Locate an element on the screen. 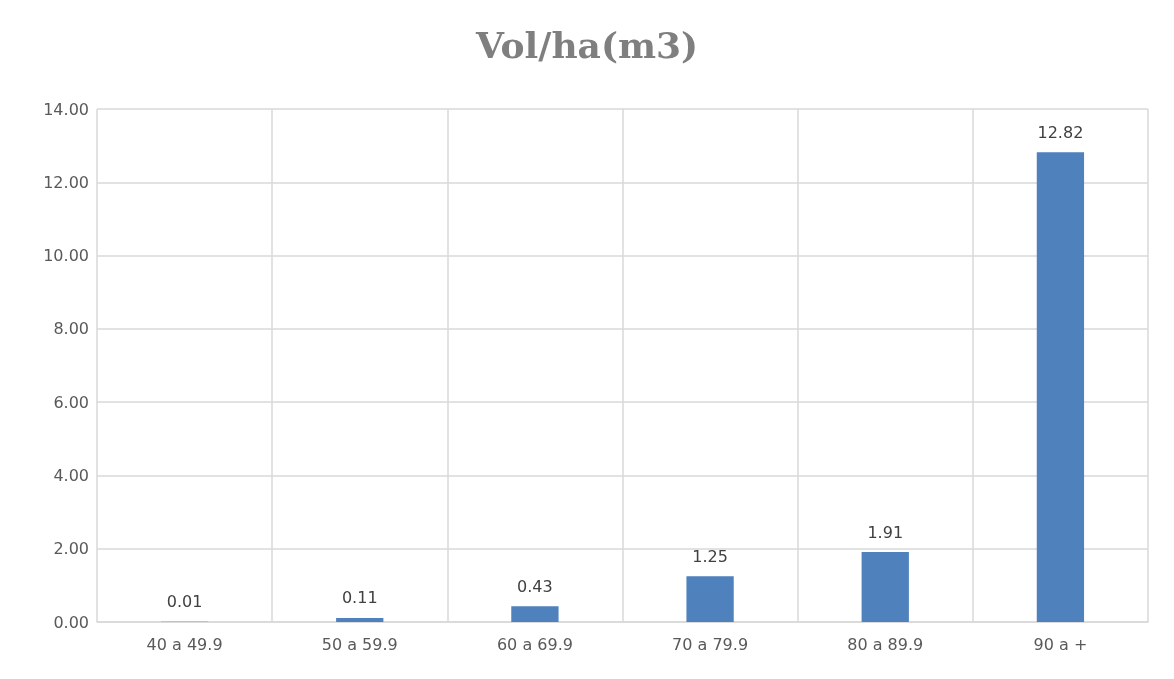 This screenshot has height=679, width=1174. x-tick-label: 50 a 59.9 is located at coordinates (359, 644).